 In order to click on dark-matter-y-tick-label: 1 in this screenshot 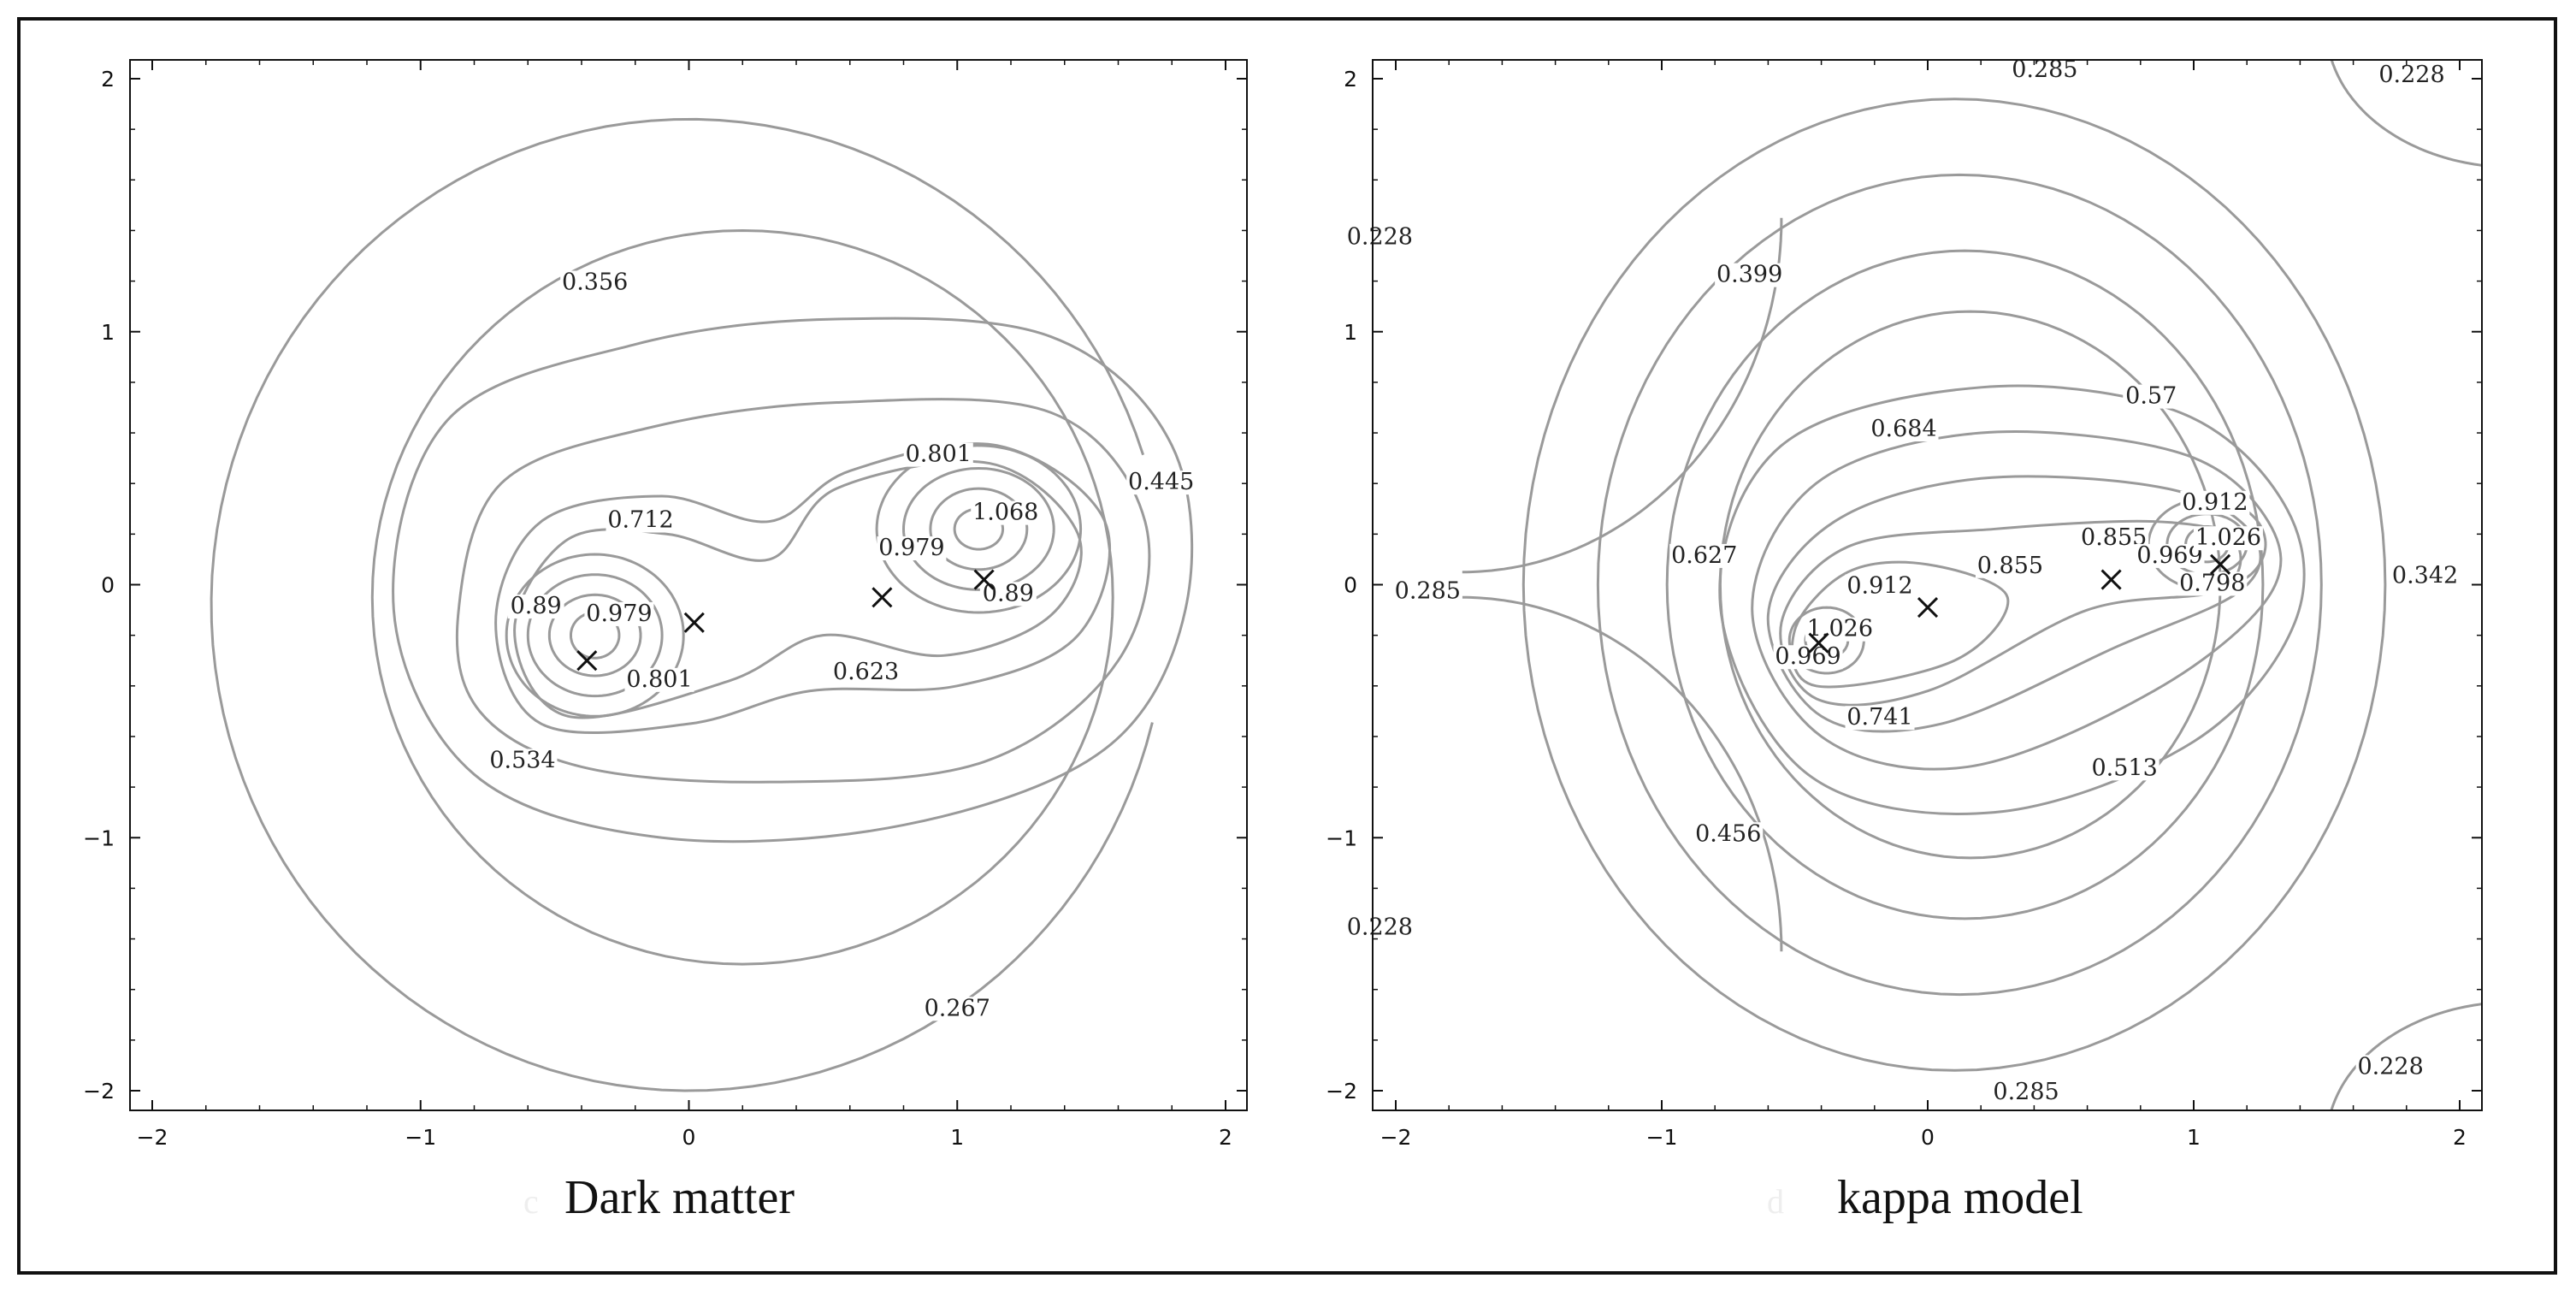, I will do `click(108, 332)`.